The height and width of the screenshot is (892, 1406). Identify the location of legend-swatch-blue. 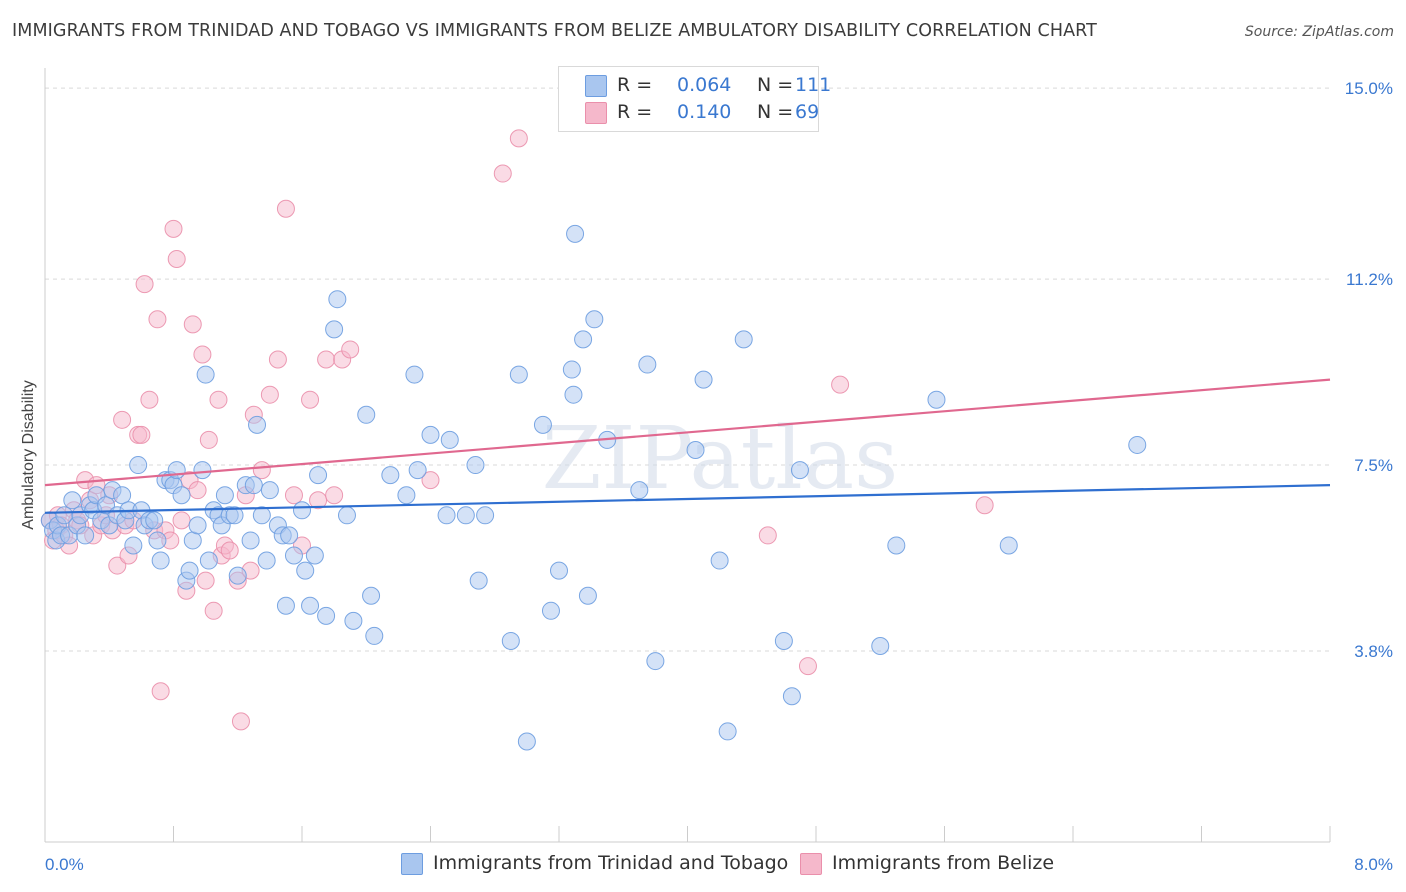
(596, 86).